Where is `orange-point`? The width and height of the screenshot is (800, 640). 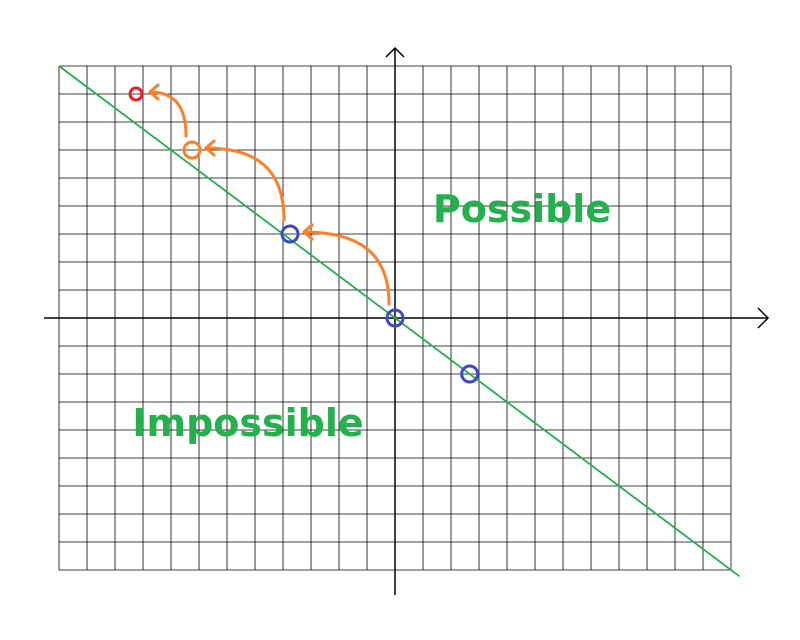
orange-point is located at coordinates (192, 150).